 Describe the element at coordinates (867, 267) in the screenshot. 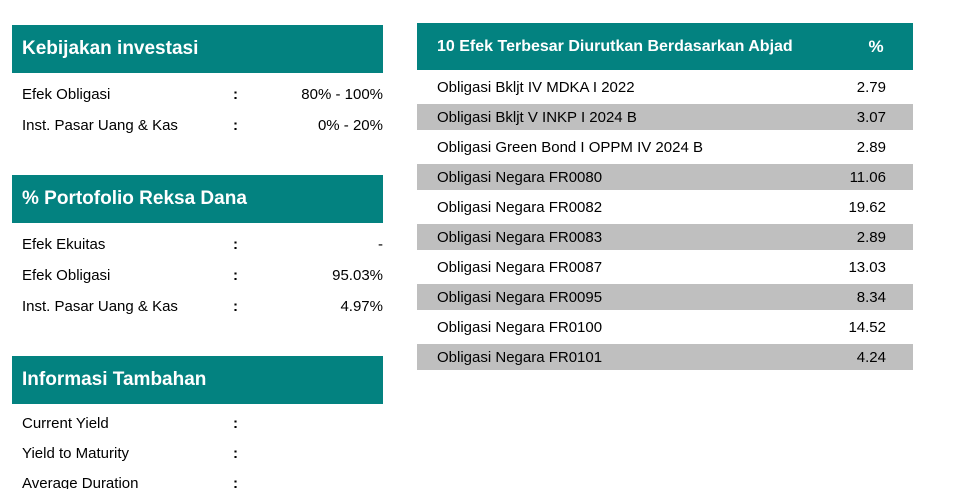

I see `security-weight: 13.03` at that location.